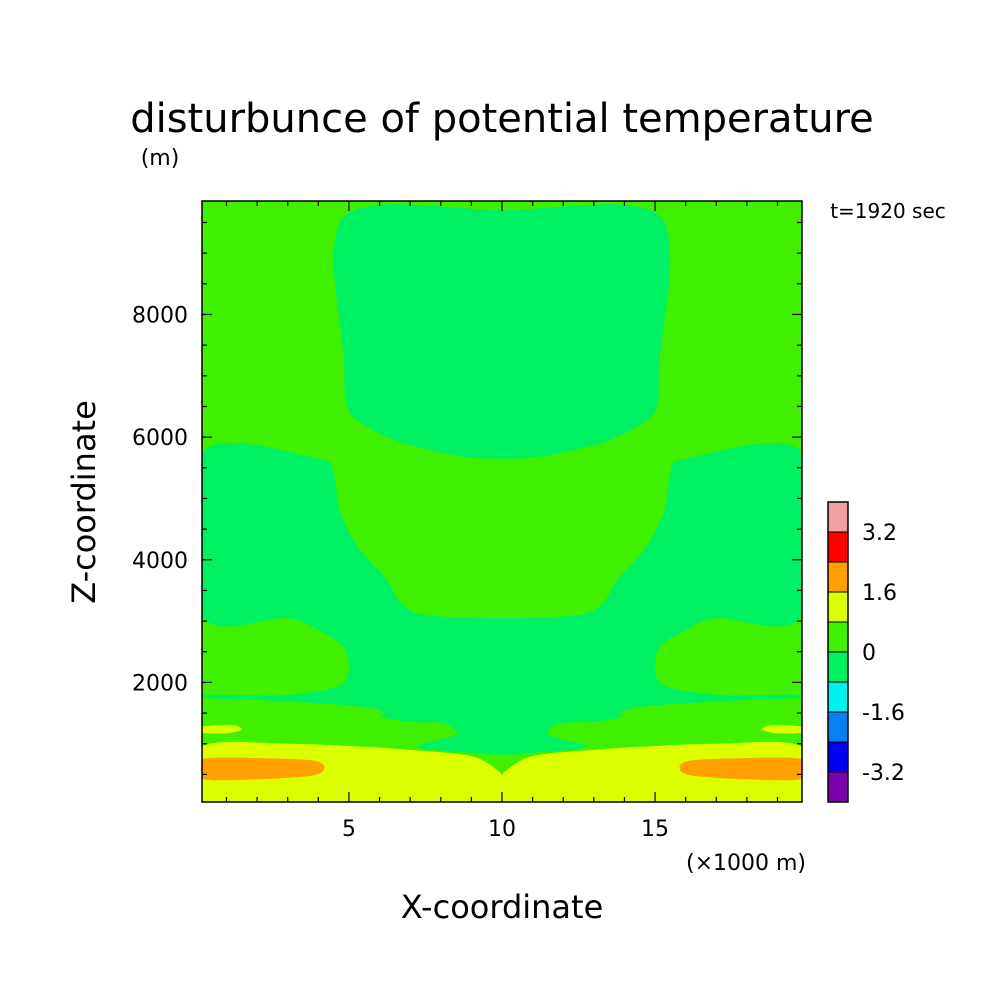 This screenshot has width=1004, height=1004. I want to click on y-tick-label: 6000, so click(160, 438).